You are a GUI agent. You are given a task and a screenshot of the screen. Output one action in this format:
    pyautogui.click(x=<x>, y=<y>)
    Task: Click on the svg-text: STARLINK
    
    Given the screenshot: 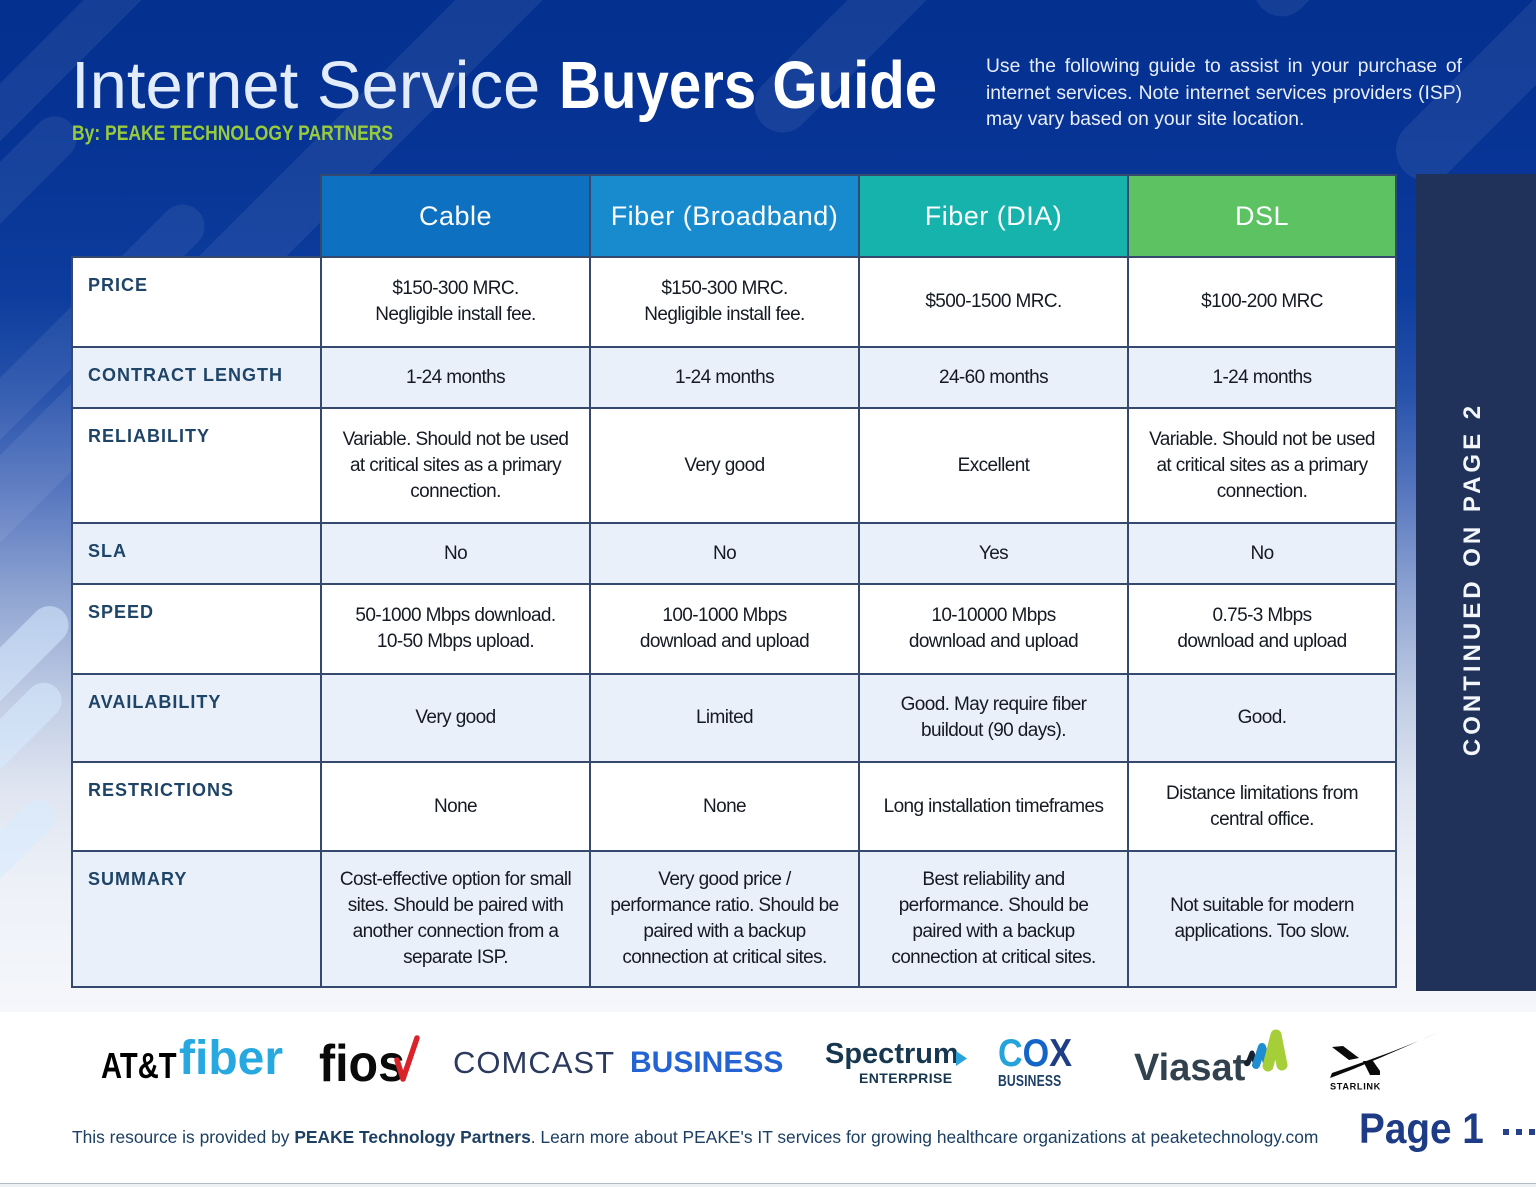 What is the action you would take?
    pyautogui.click(x=1355, y=1087)
    